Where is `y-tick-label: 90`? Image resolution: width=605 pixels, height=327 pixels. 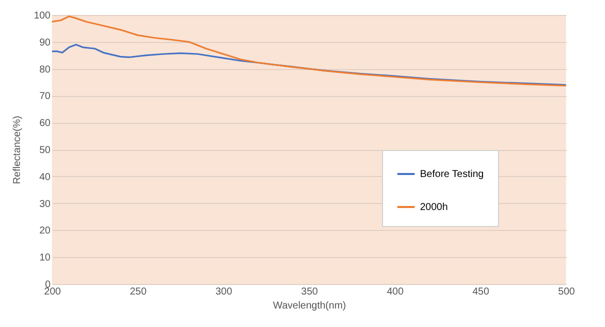
y-tick-label: 90 is located at coordinates (45, 42).